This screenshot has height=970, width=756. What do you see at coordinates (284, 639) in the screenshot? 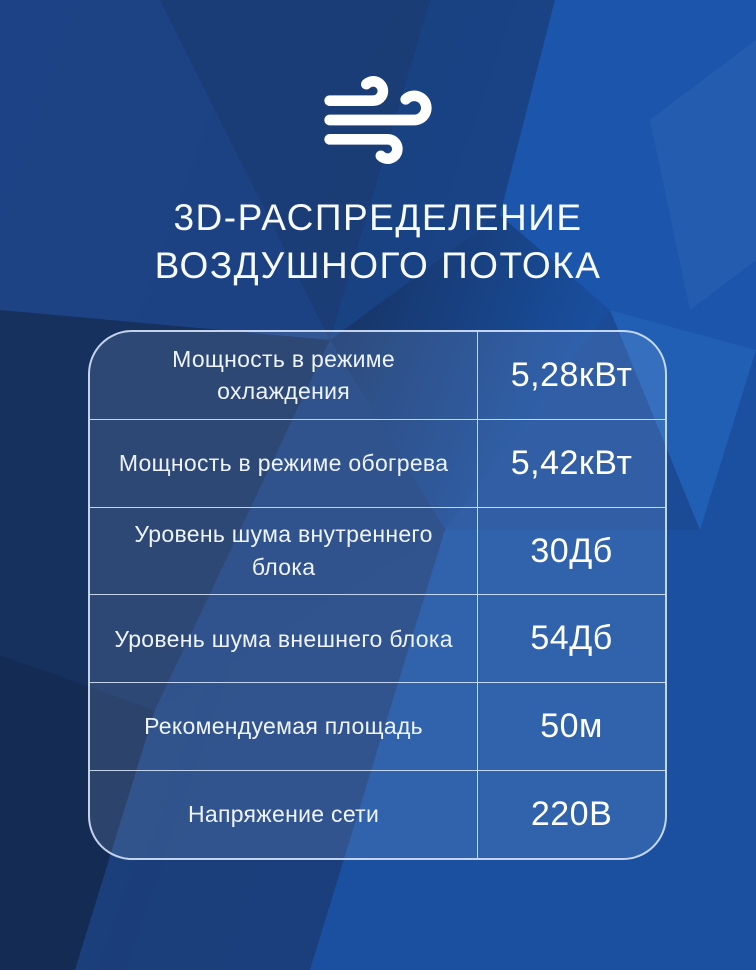
I see `spec-label-outdoor-noise: Уровень шума внешнего блока` at bounding box center [284, 639].